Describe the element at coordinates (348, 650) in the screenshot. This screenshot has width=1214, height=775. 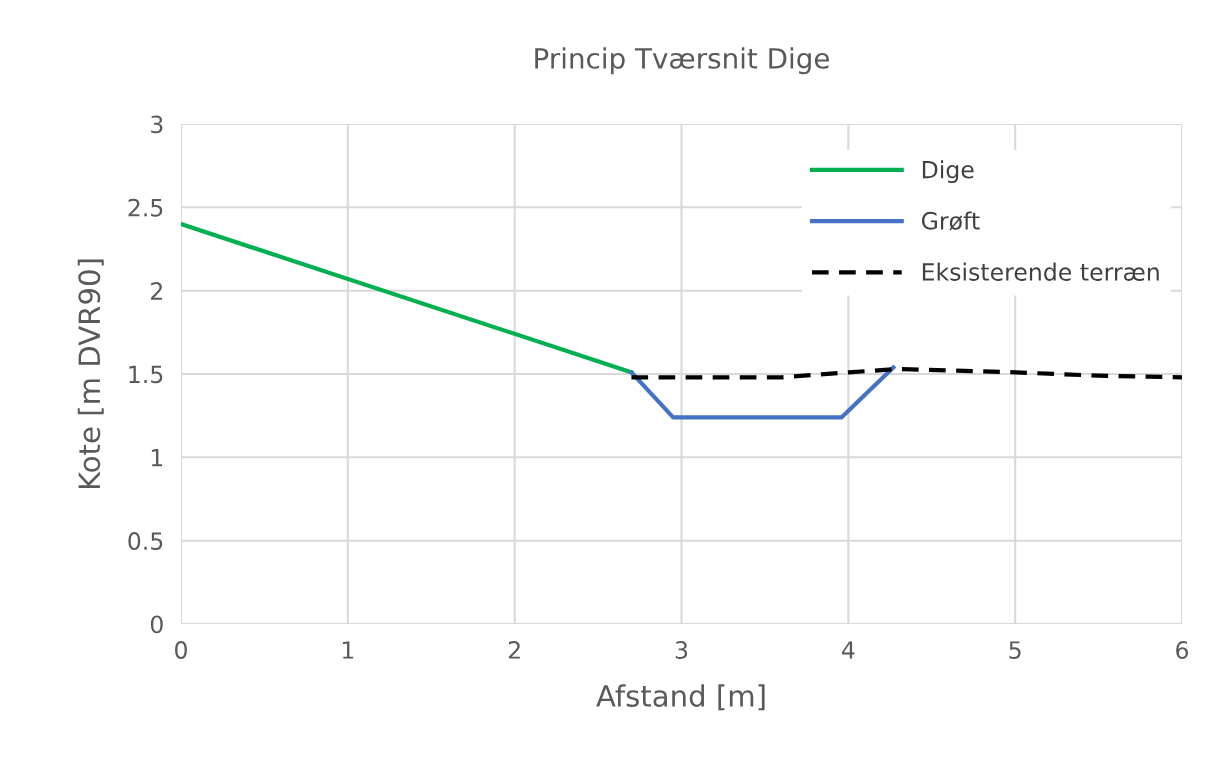
I see `x-tick-label: 1` at that location.